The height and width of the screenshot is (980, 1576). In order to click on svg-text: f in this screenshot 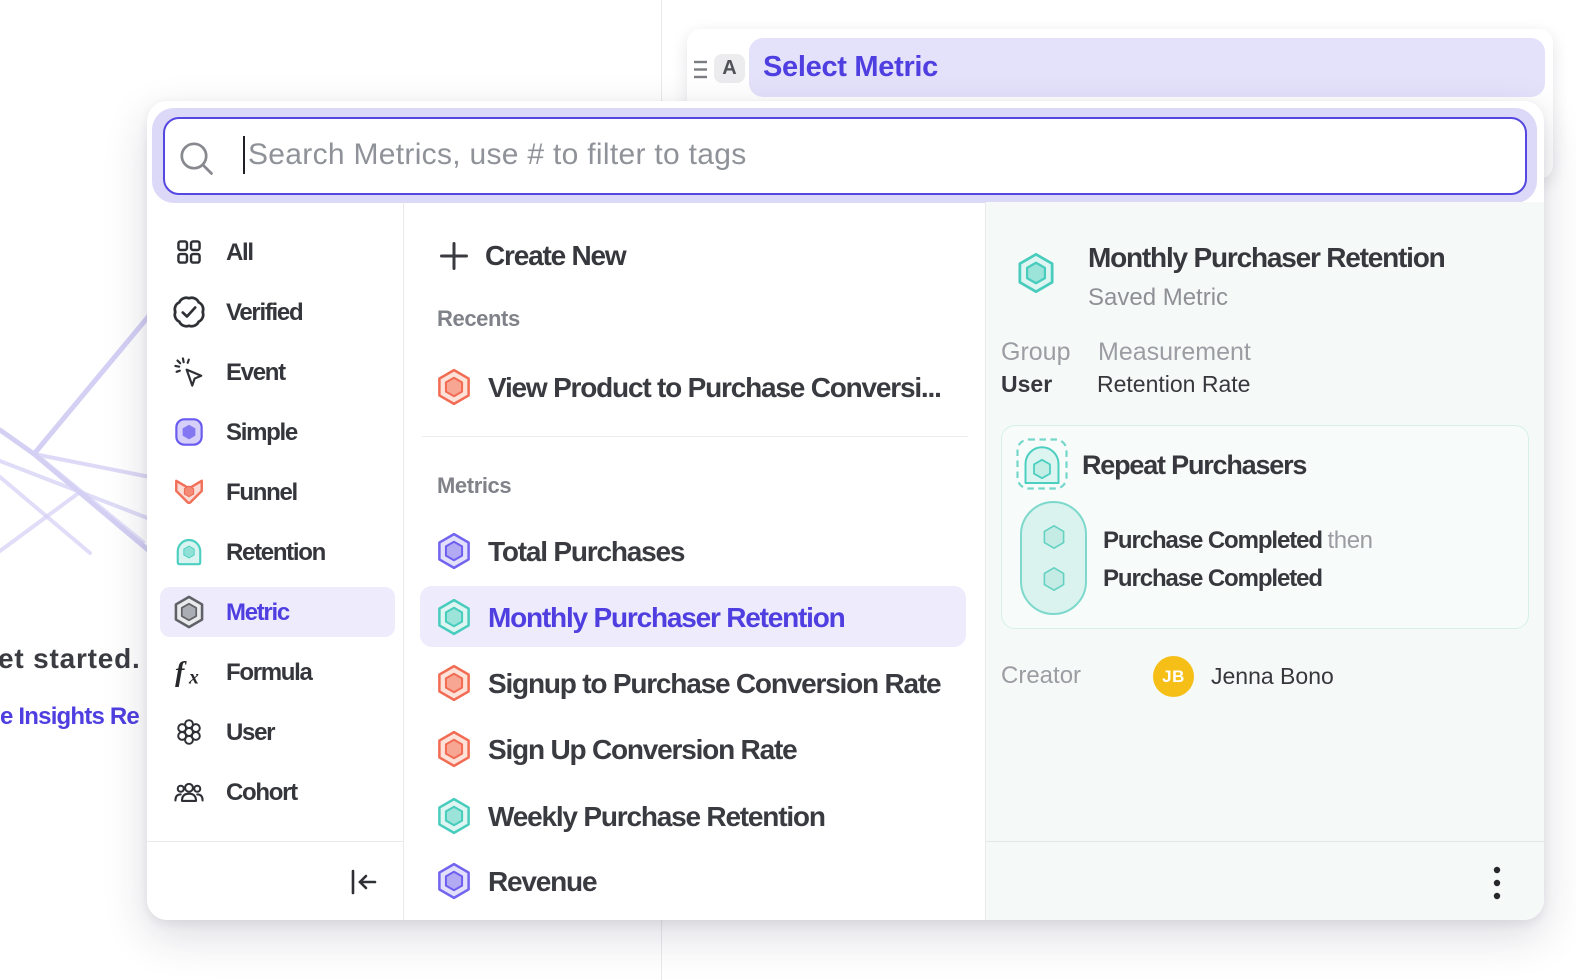, I will do `click(181, 672)`.